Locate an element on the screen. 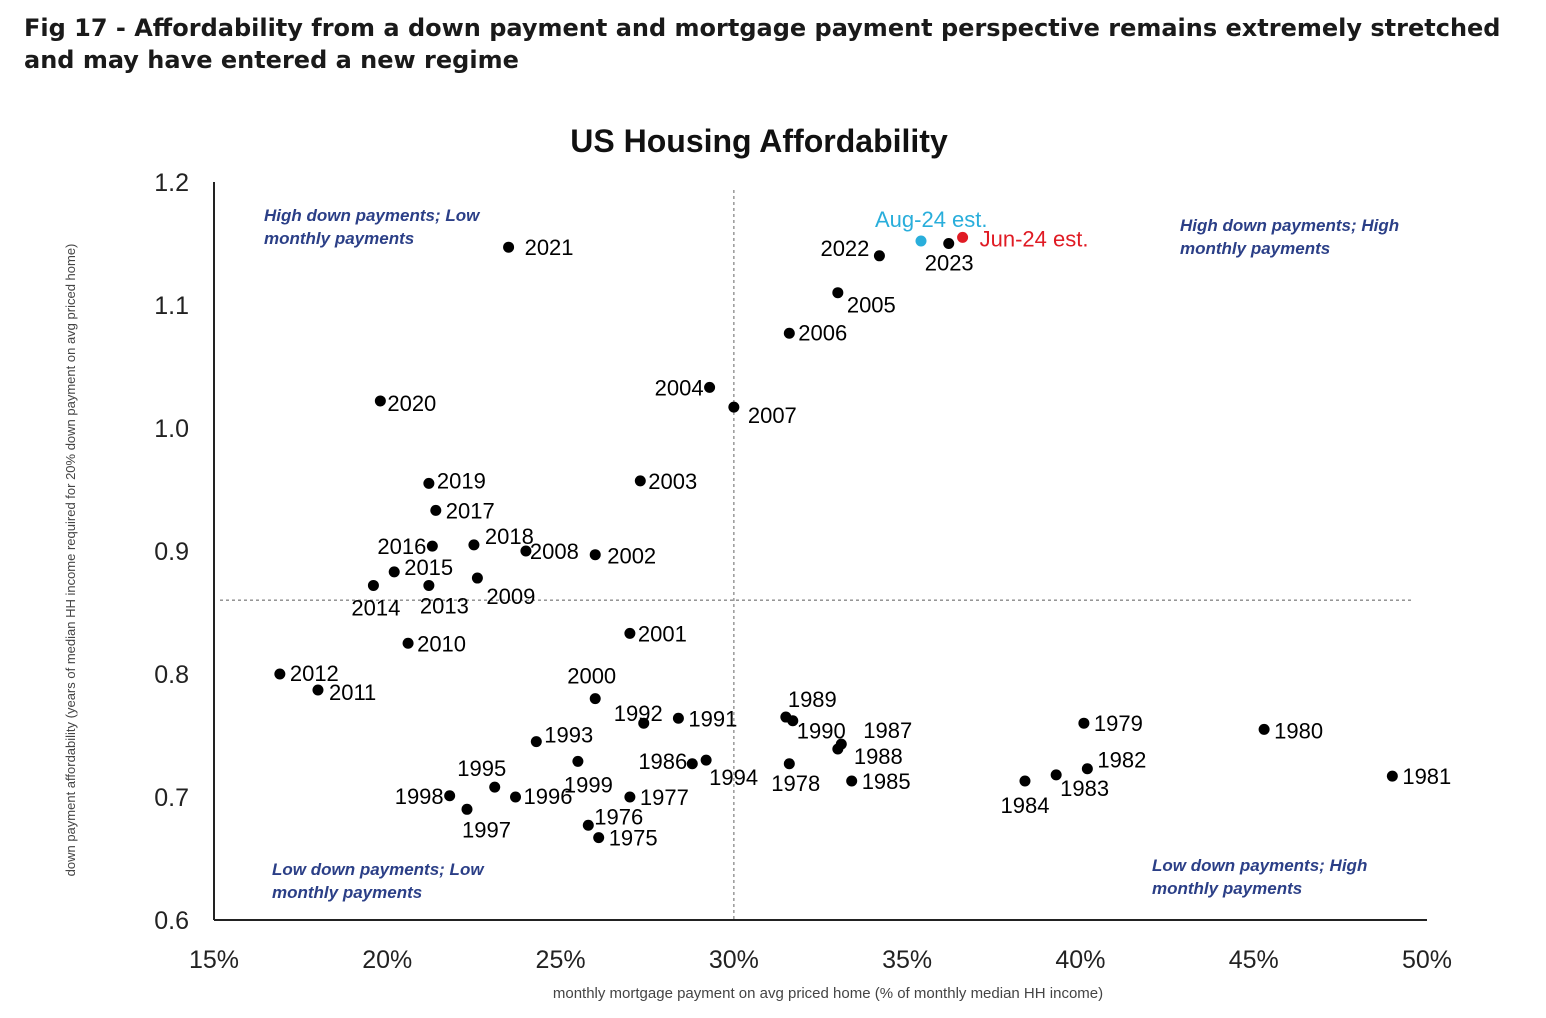 Image resolution: width=1546 pixels, height=1018 pixels. y-tick-label: 0.9 is located at coordinates (171, 552).